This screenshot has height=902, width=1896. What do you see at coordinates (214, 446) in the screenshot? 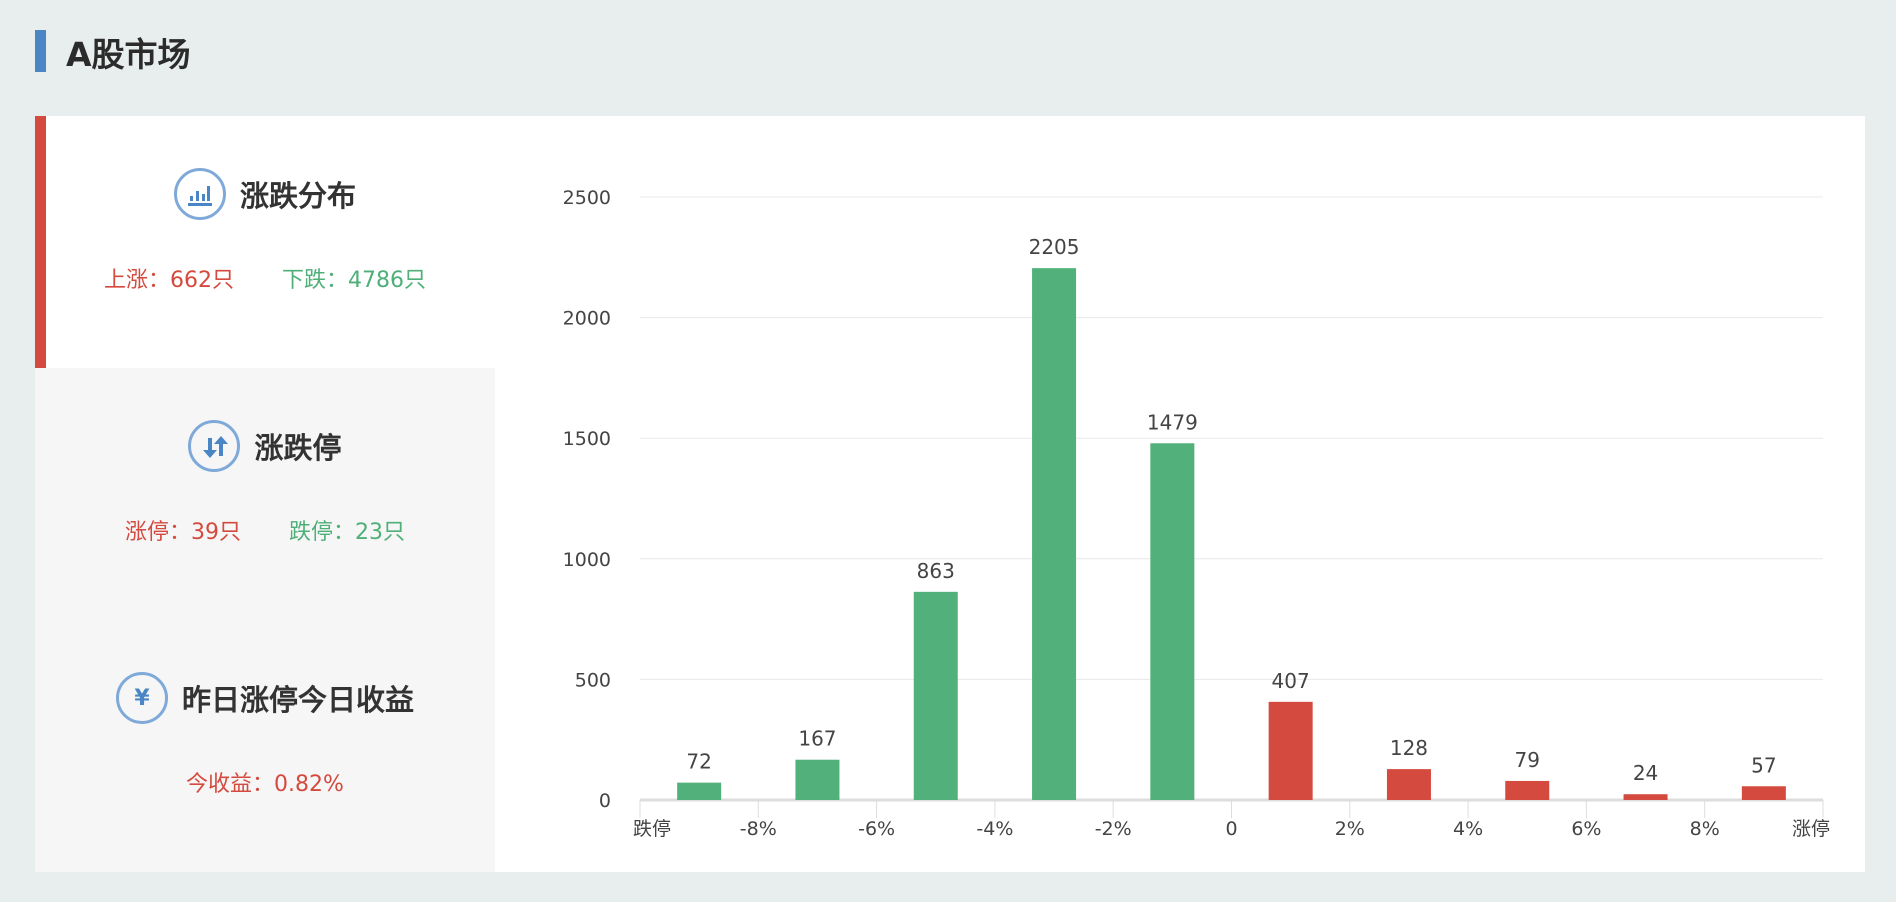
I see `up-down-arrows-icon` at bounding box center [214, 446].